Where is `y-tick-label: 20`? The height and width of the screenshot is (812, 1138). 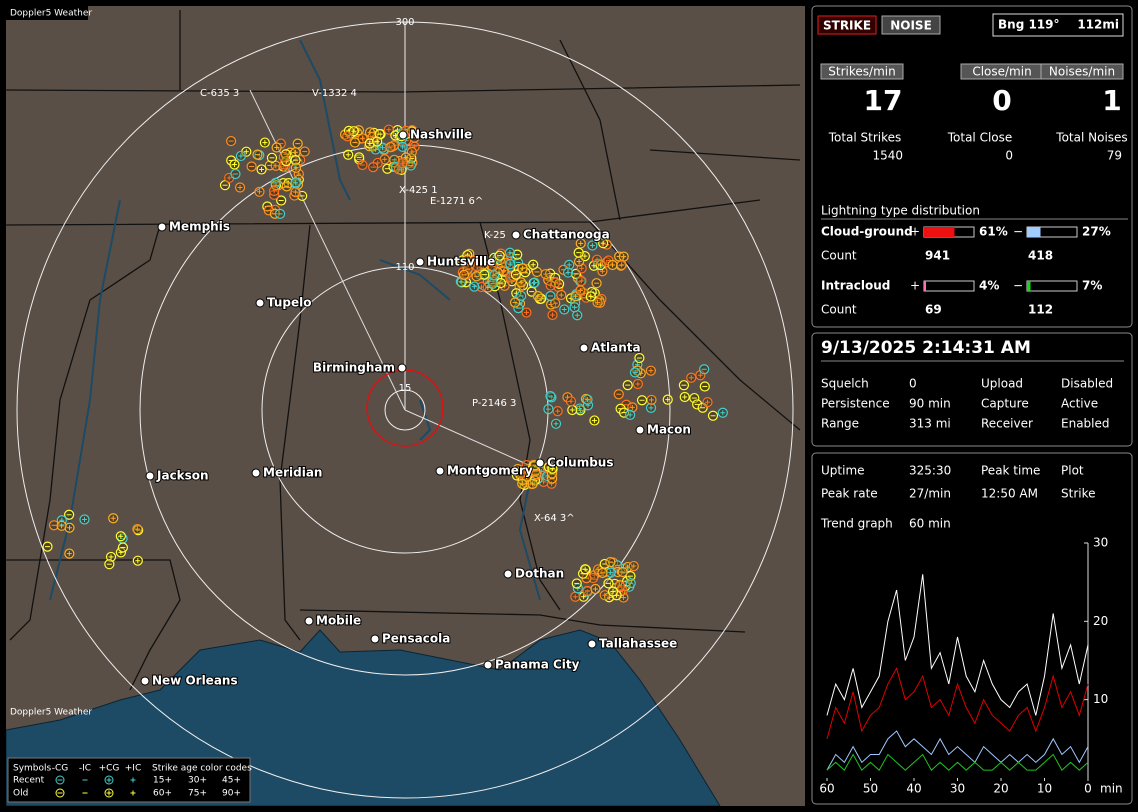 y-tick-label: 20 is located at coordinates (1100, 621).